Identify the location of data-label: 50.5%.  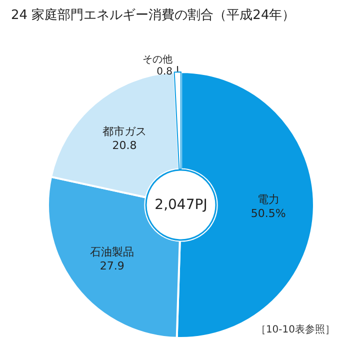
(268, 213).